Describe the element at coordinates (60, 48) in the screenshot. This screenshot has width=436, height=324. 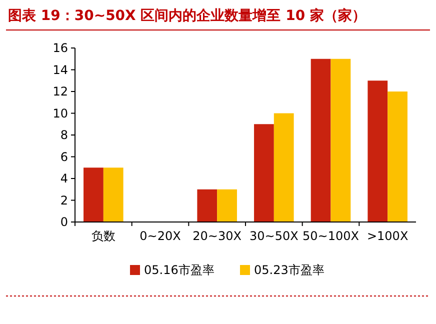
I see `y-tick-label: 16` at that location.